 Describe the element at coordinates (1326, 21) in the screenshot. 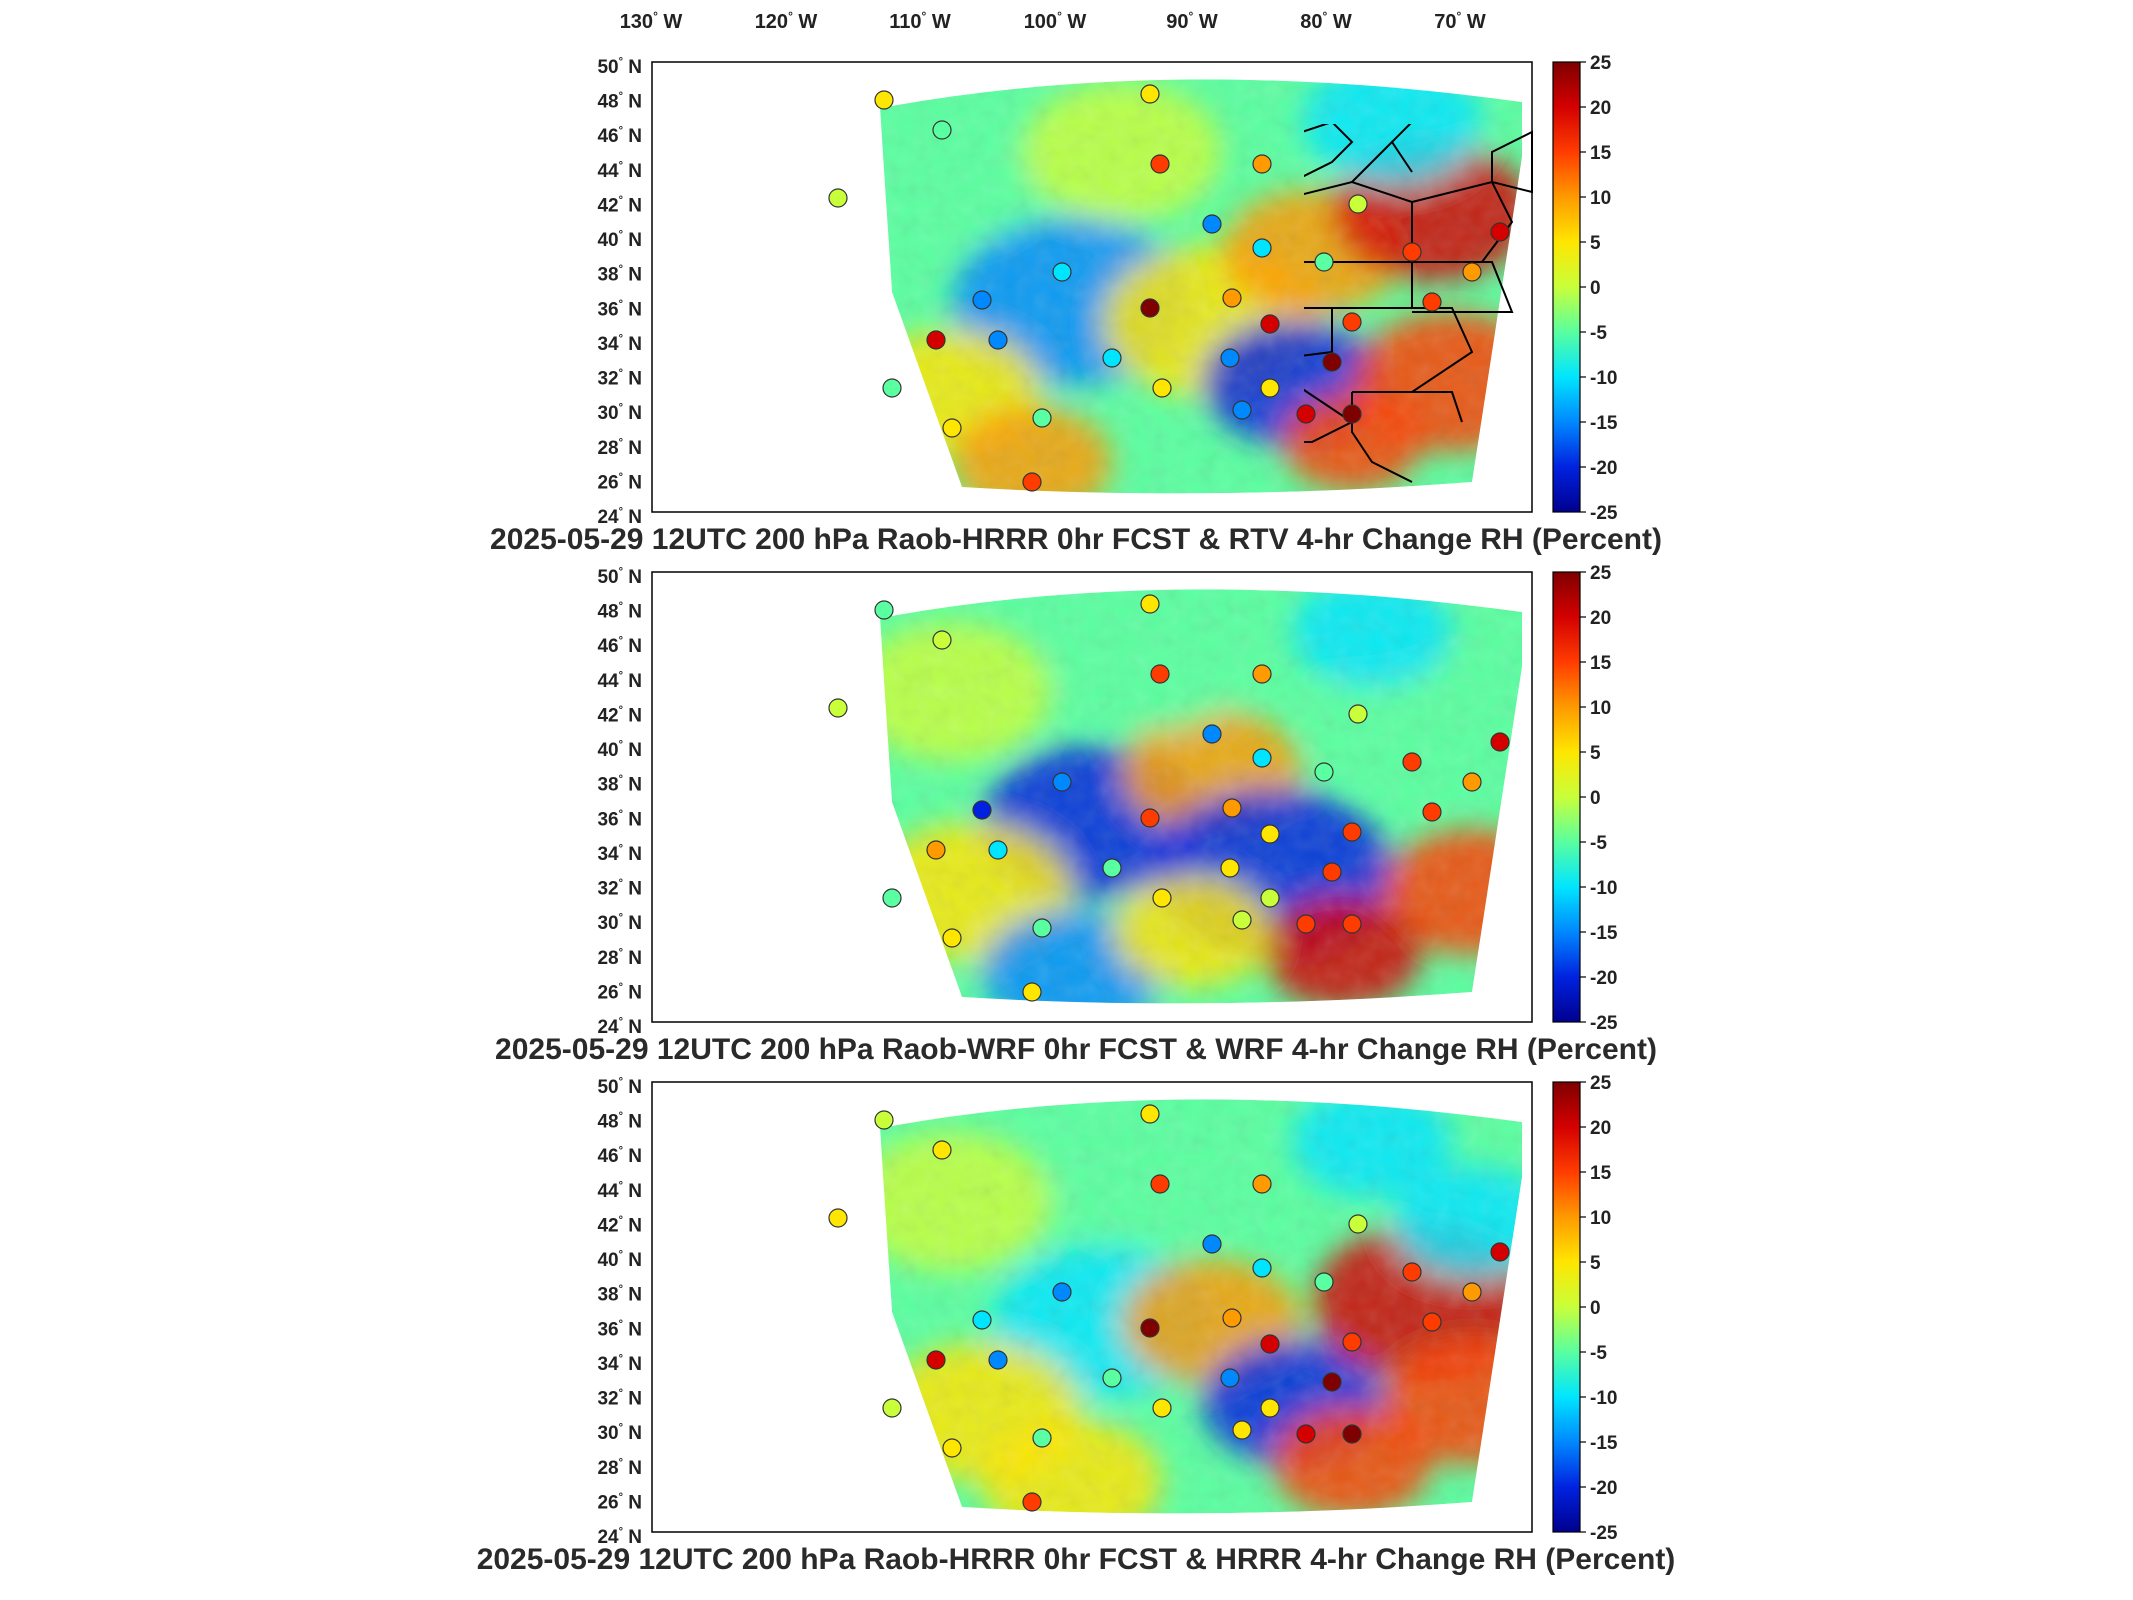

I see `lon-tick-label: 80° W` at that location.